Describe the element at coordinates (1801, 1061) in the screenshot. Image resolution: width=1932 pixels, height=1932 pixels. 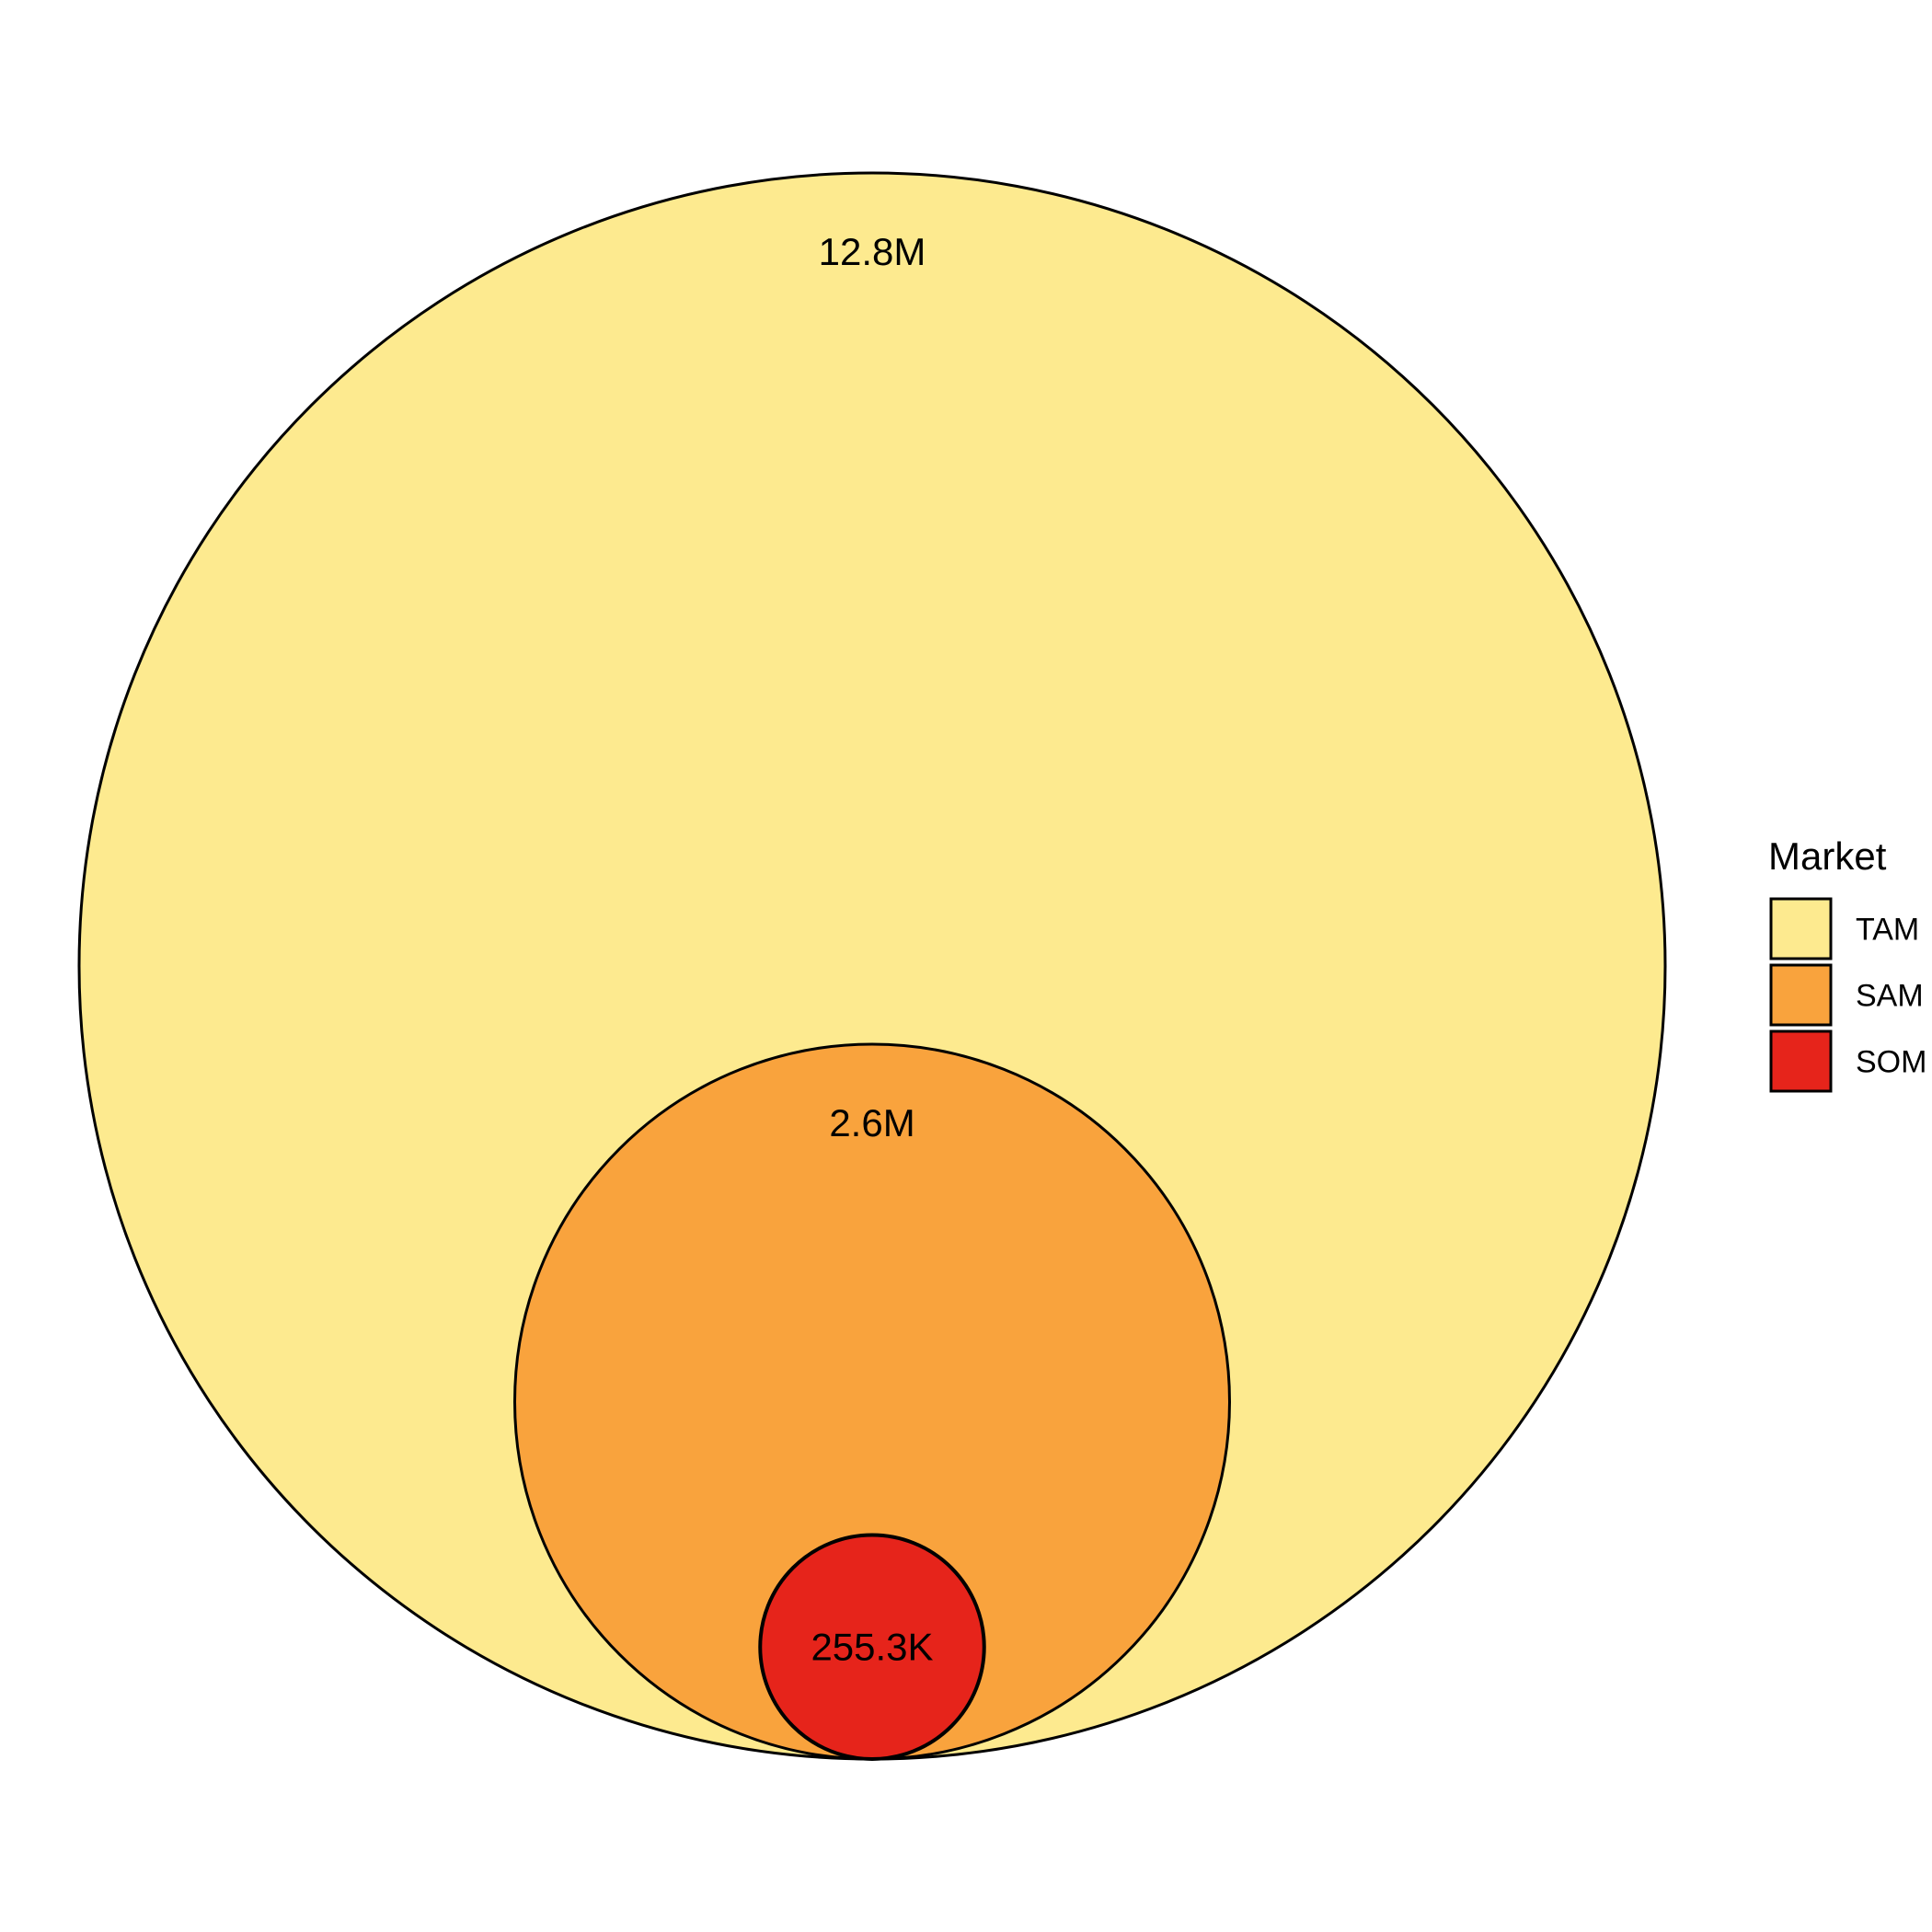
I see `legend-key-som` at that location.